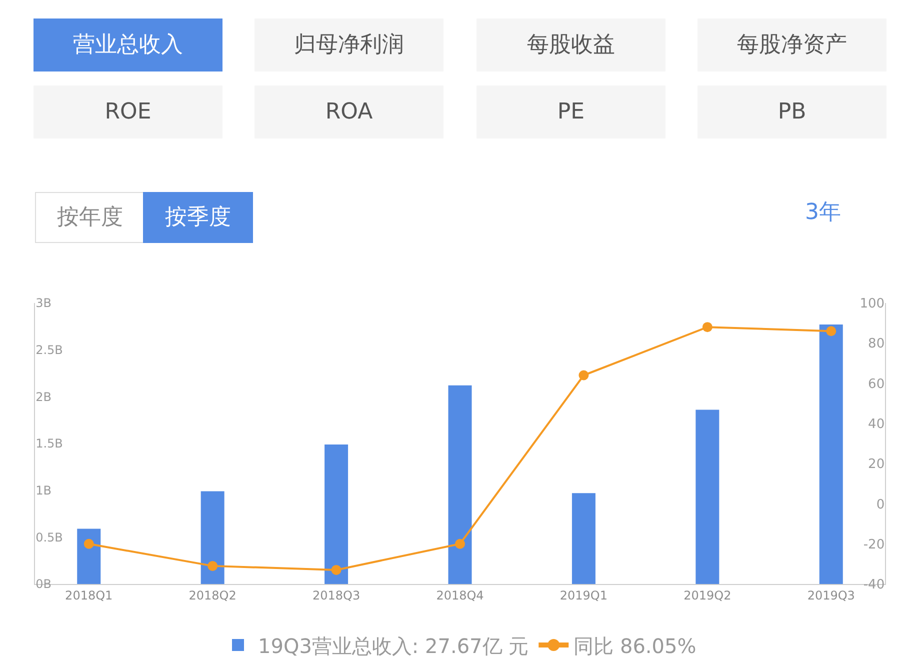 The image size is (922, 667). I want to click on text: ROA, so click(349, 112).